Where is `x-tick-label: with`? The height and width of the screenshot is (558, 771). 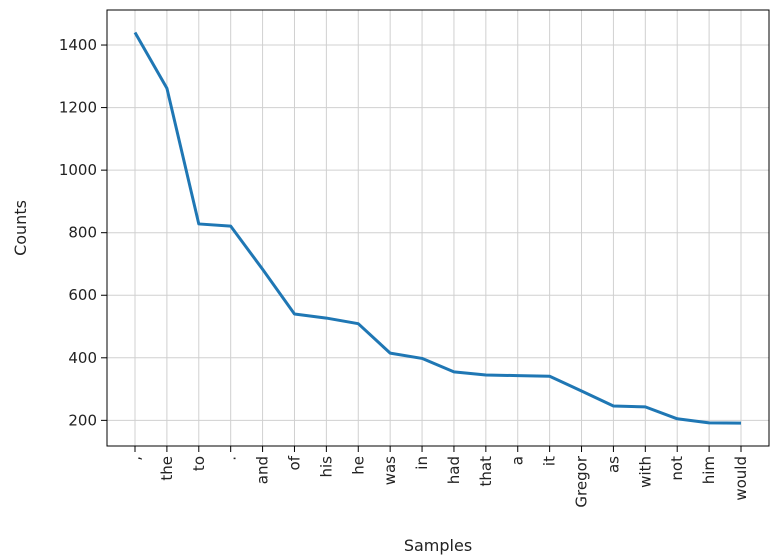
x-tick-label: with is located at coordinates (645, 472).